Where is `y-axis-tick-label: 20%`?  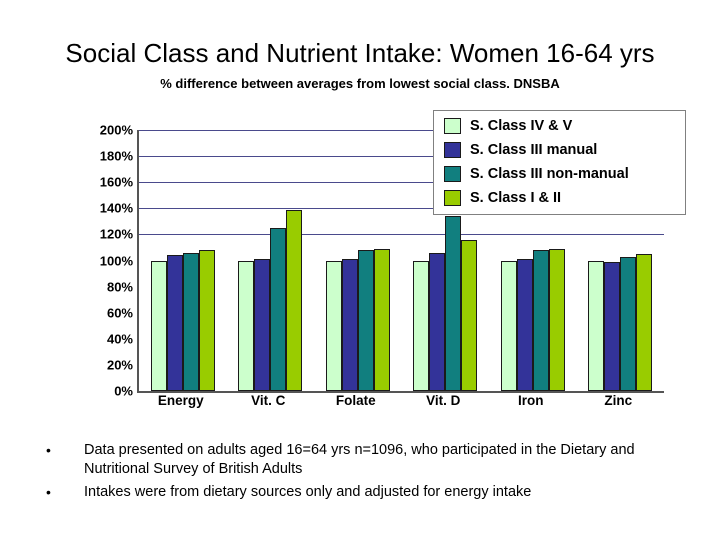 y-axis-tick-label: 20% is located at coordinates (119, 365).